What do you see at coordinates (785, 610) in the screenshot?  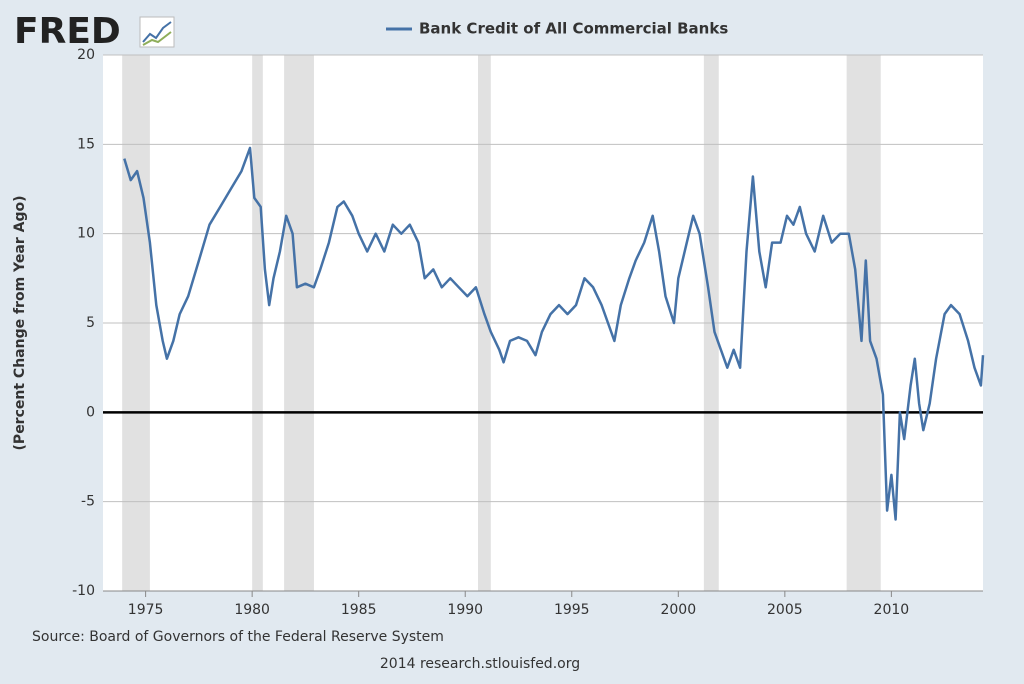 I see `x-tick-label: 2005` at bounding box center [785, 610].